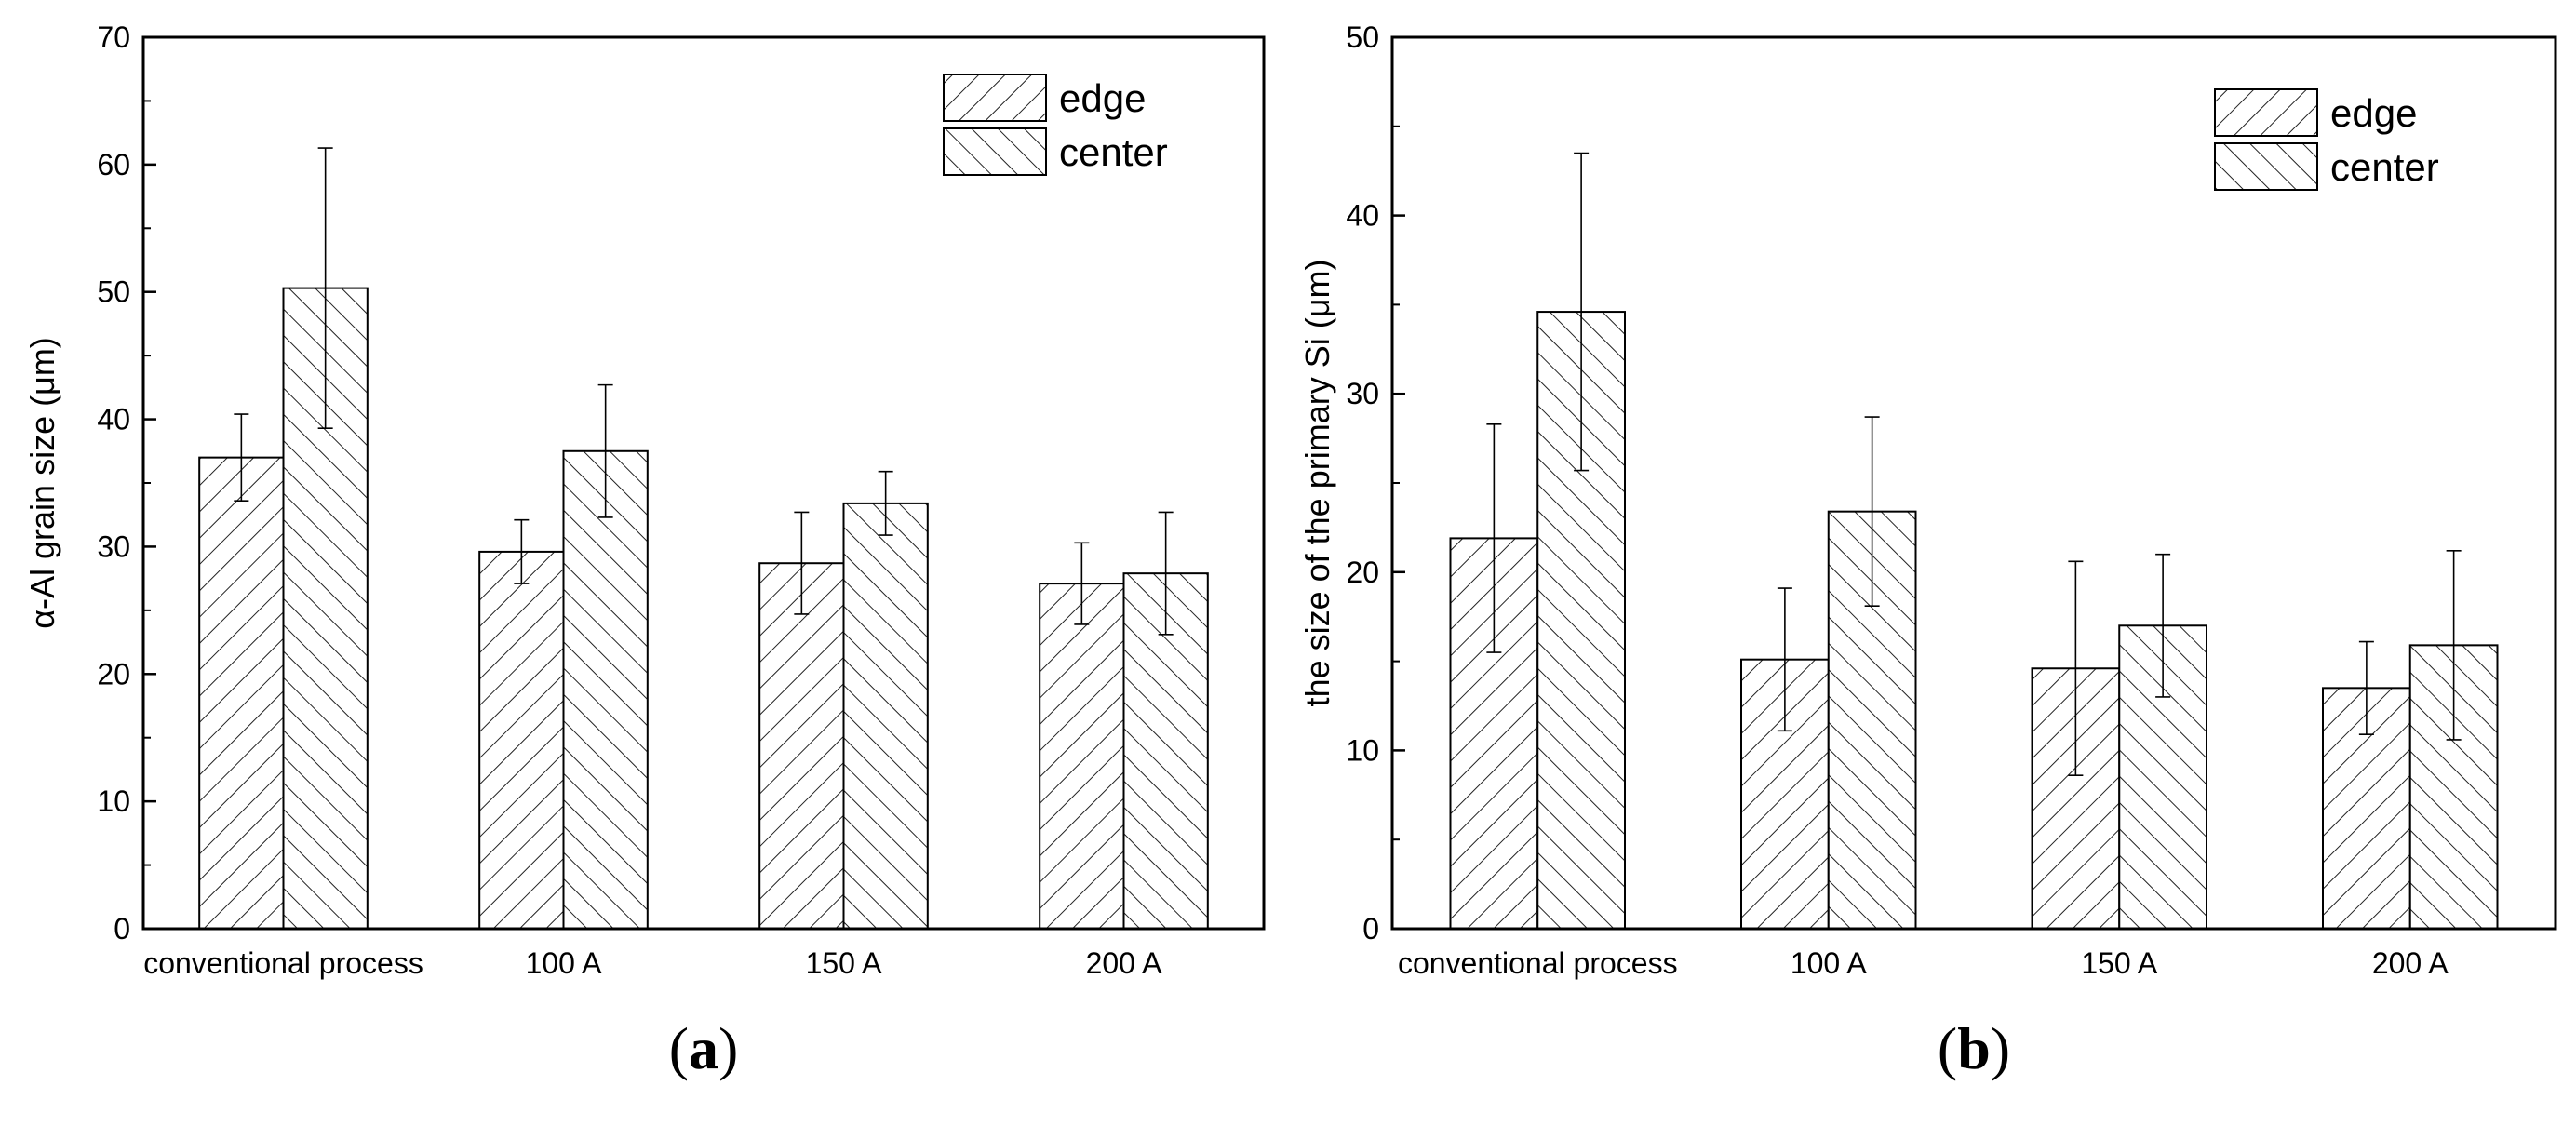 The height and width of the screenshot is (1126, 2576). Describe the element at coordinates (1317, 484) in the screenshot. I see `y-axis-title: the size of the primary Si (μm)` at that location.